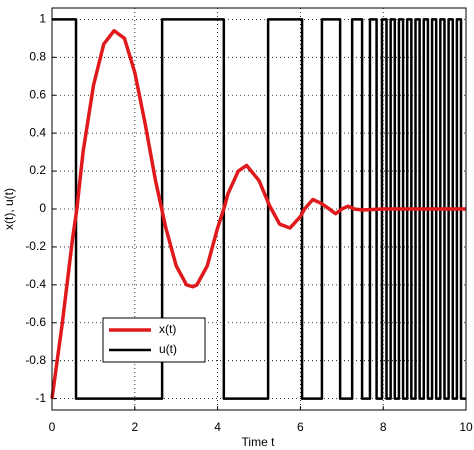 This screenshot has width=474, height=450. I want to click on x-tick-label: 10, so click(466, 427).